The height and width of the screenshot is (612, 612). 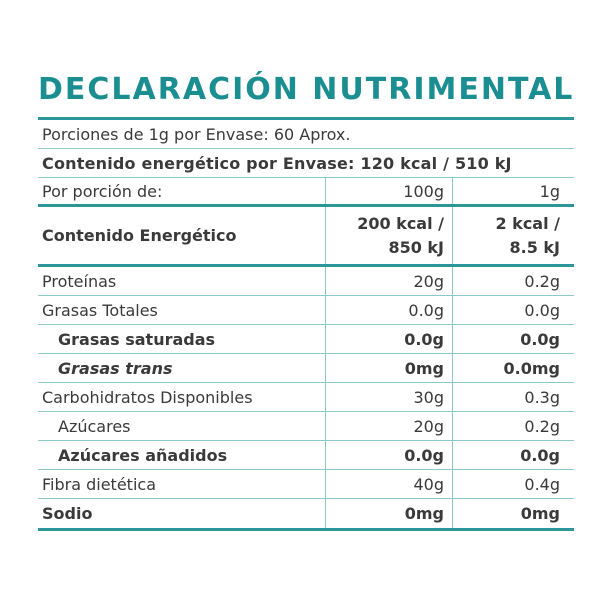 What do you see at coordinates (306, 484) in the screenshot?
I see `nutrient-row-fibra: Fibra dietética 40g 0.4g` at bounding box center [306, 484].